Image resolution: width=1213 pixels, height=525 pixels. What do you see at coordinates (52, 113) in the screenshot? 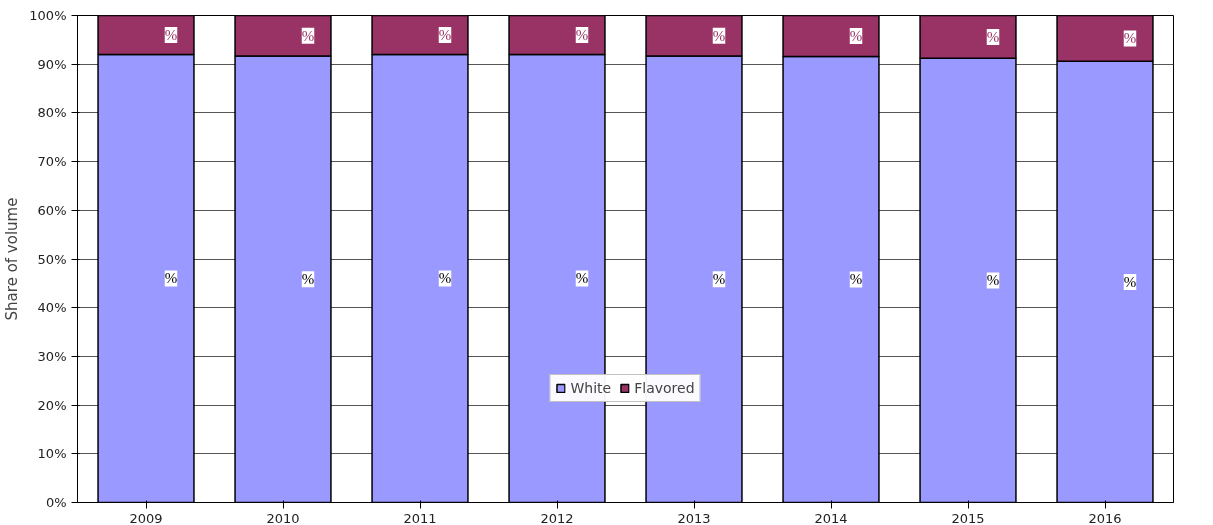
I see `y-tick-label: 80%` at bounding box center [52, 113].